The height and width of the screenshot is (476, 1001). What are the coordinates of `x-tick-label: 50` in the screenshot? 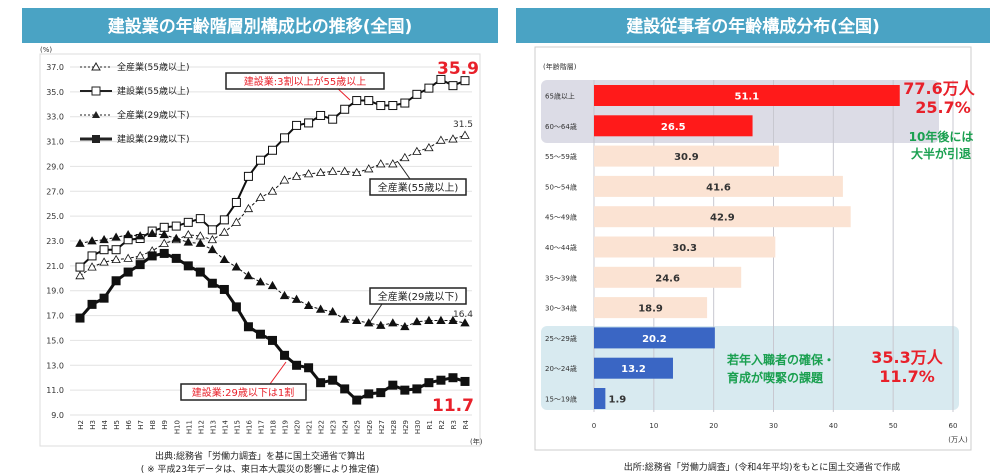 It's located at (893, 426).